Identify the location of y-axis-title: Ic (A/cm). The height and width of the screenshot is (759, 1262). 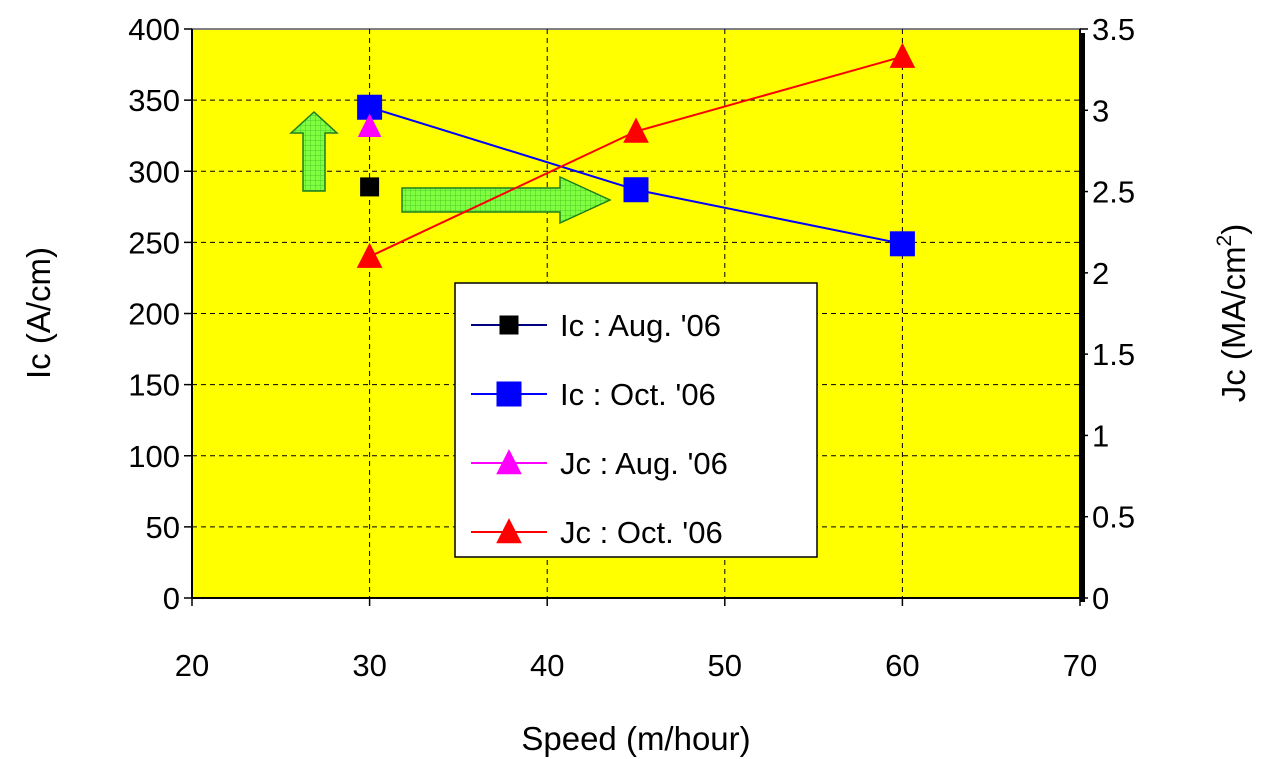
(38, 313).